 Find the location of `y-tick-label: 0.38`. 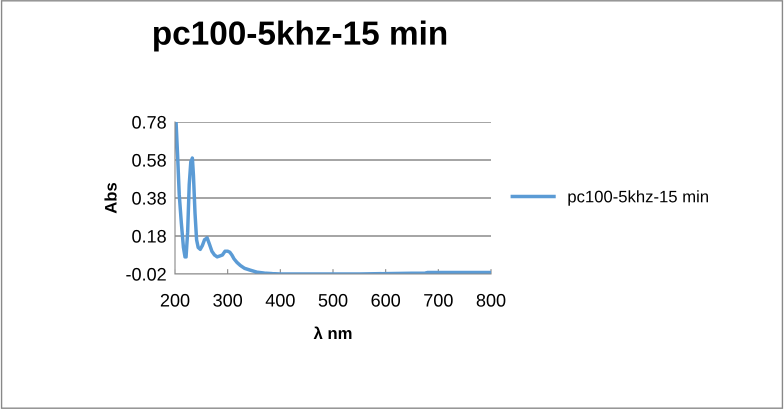

y-tick-label: 0.38 is located at coordinates (149, 198).